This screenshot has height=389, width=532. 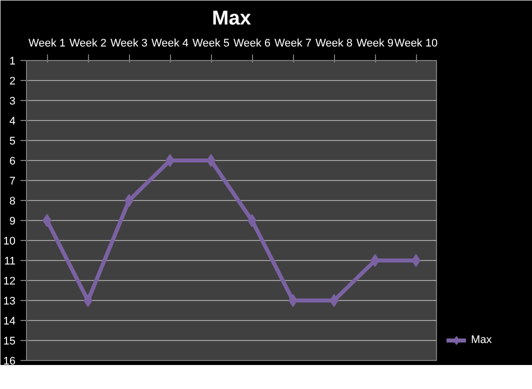 I want to click on x-tick-label: Week 10, so click(x=416, y=44).